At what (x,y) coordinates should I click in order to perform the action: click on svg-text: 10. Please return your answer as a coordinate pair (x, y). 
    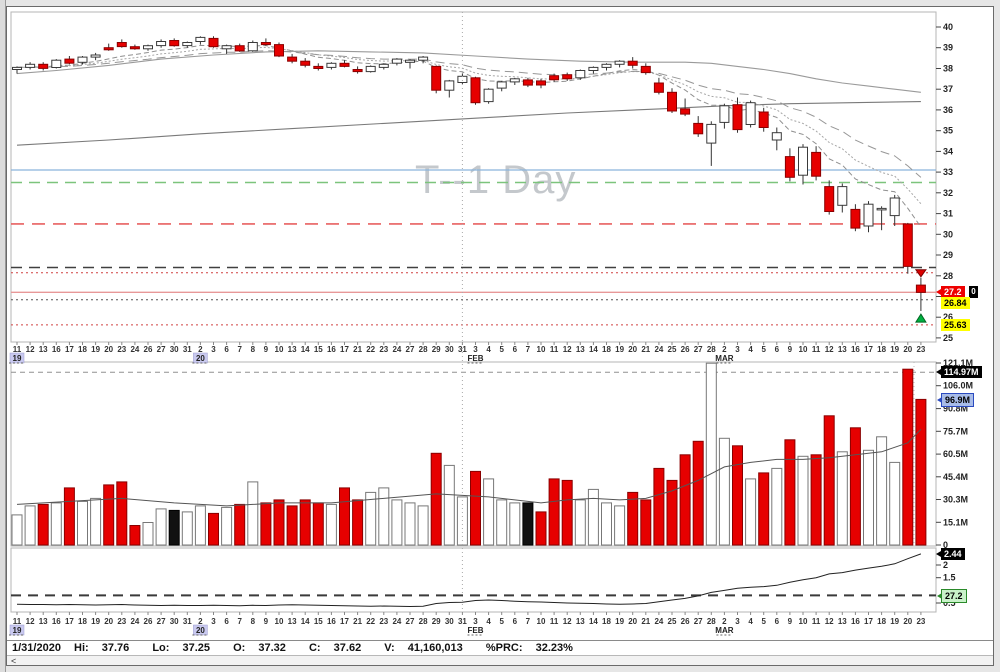
    Looking at the image, I should click on (803, 621).